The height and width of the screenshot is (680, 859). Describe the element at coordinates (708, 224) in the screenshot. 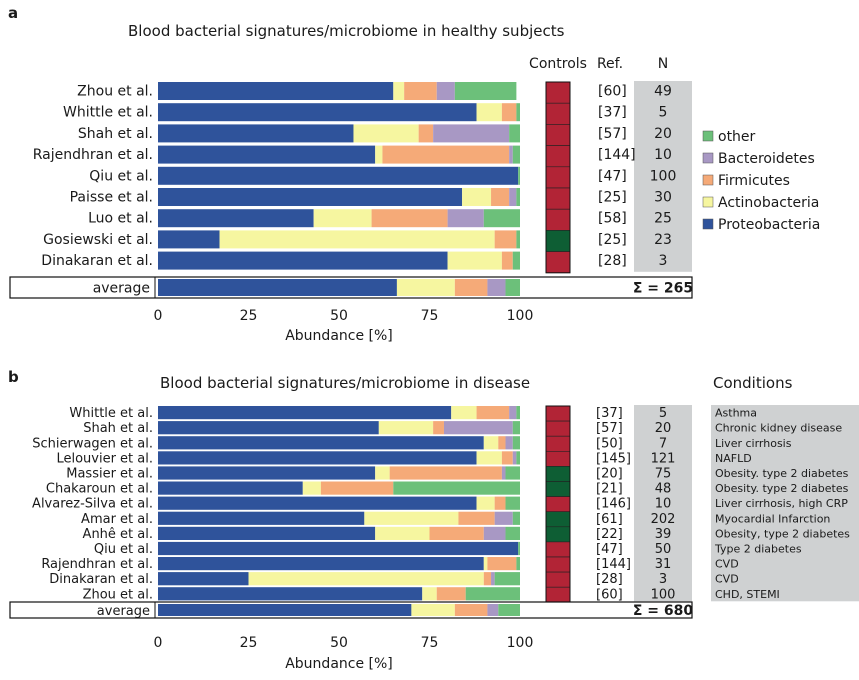

I see `legend-swatch-proteobacteria` at that location.